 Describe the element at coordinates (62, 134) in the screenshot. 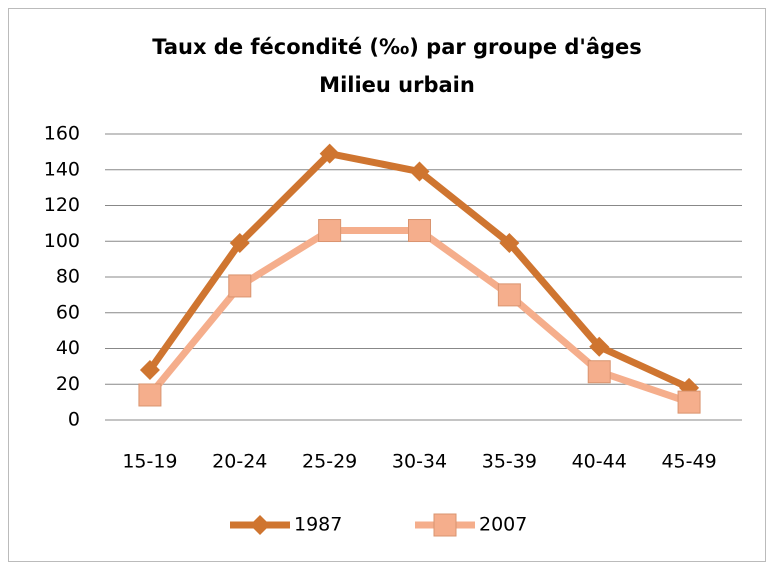

I see `y-tick-label: 160` at that location.